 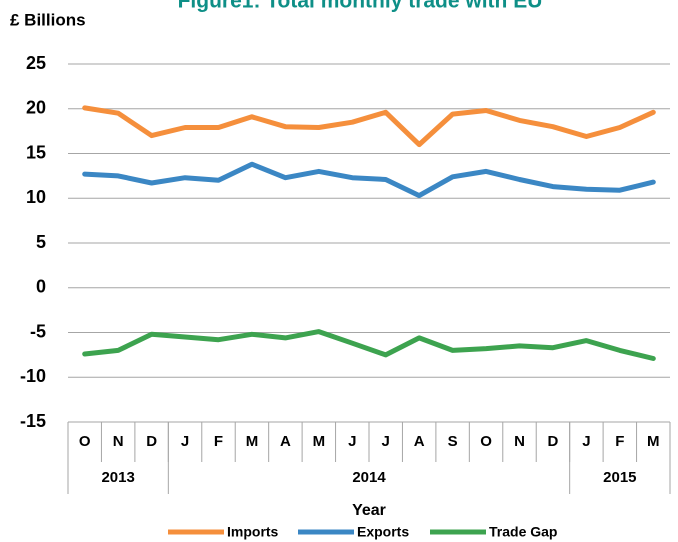 What do you see at coordinates (619, 477) in the screenshot?
I see `year-label: 2015` at bounding box center [619, 477].